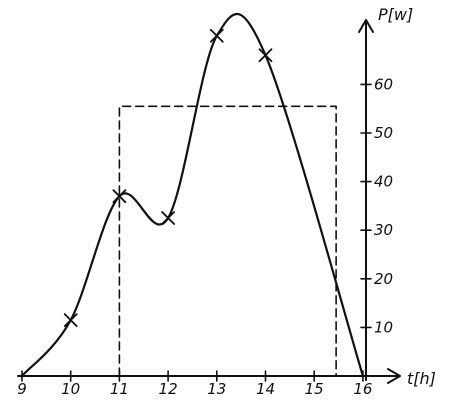  I want to click on x-tick-label: 10, so click(70, 389).